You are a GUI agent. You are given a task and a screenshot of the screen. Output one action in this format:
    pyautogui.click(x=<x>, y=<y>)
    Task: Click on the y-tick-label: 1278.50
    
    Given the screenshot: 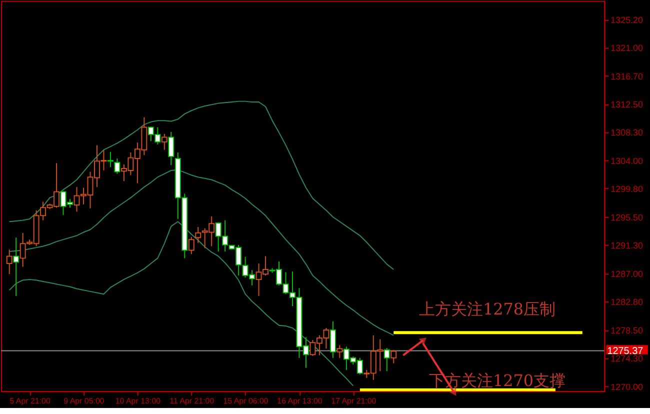 What is the action you would take?
    pyautogui.click(x=627, y=330)
    